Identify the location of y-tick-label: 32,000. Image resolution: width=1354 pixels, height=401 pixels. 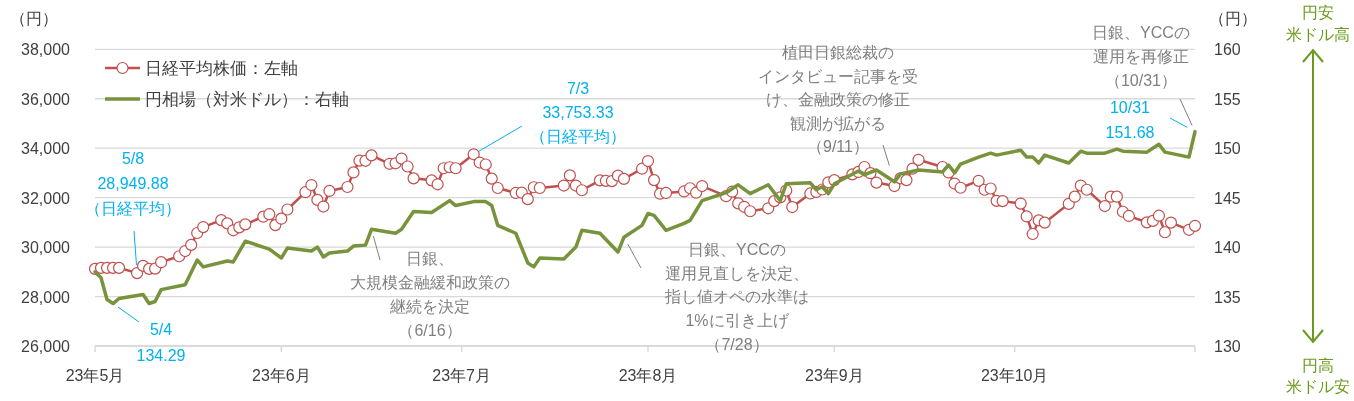
(46, 198).